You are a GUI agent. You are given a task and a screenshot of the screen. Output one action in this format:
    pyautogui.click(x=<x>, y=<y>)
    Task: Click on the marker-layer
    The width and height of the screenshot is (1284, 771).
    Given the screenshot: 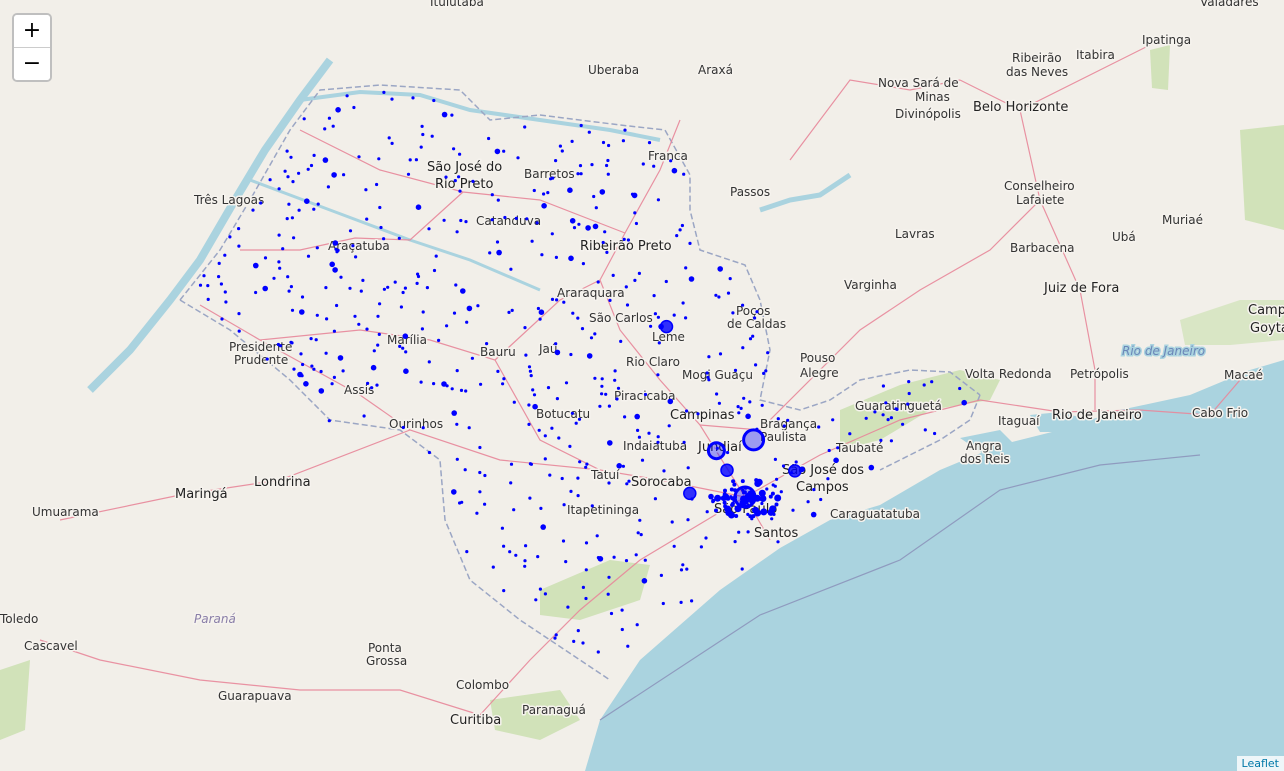 What is the action you would take?
    pyautogui.click(x=730, y=414)
    